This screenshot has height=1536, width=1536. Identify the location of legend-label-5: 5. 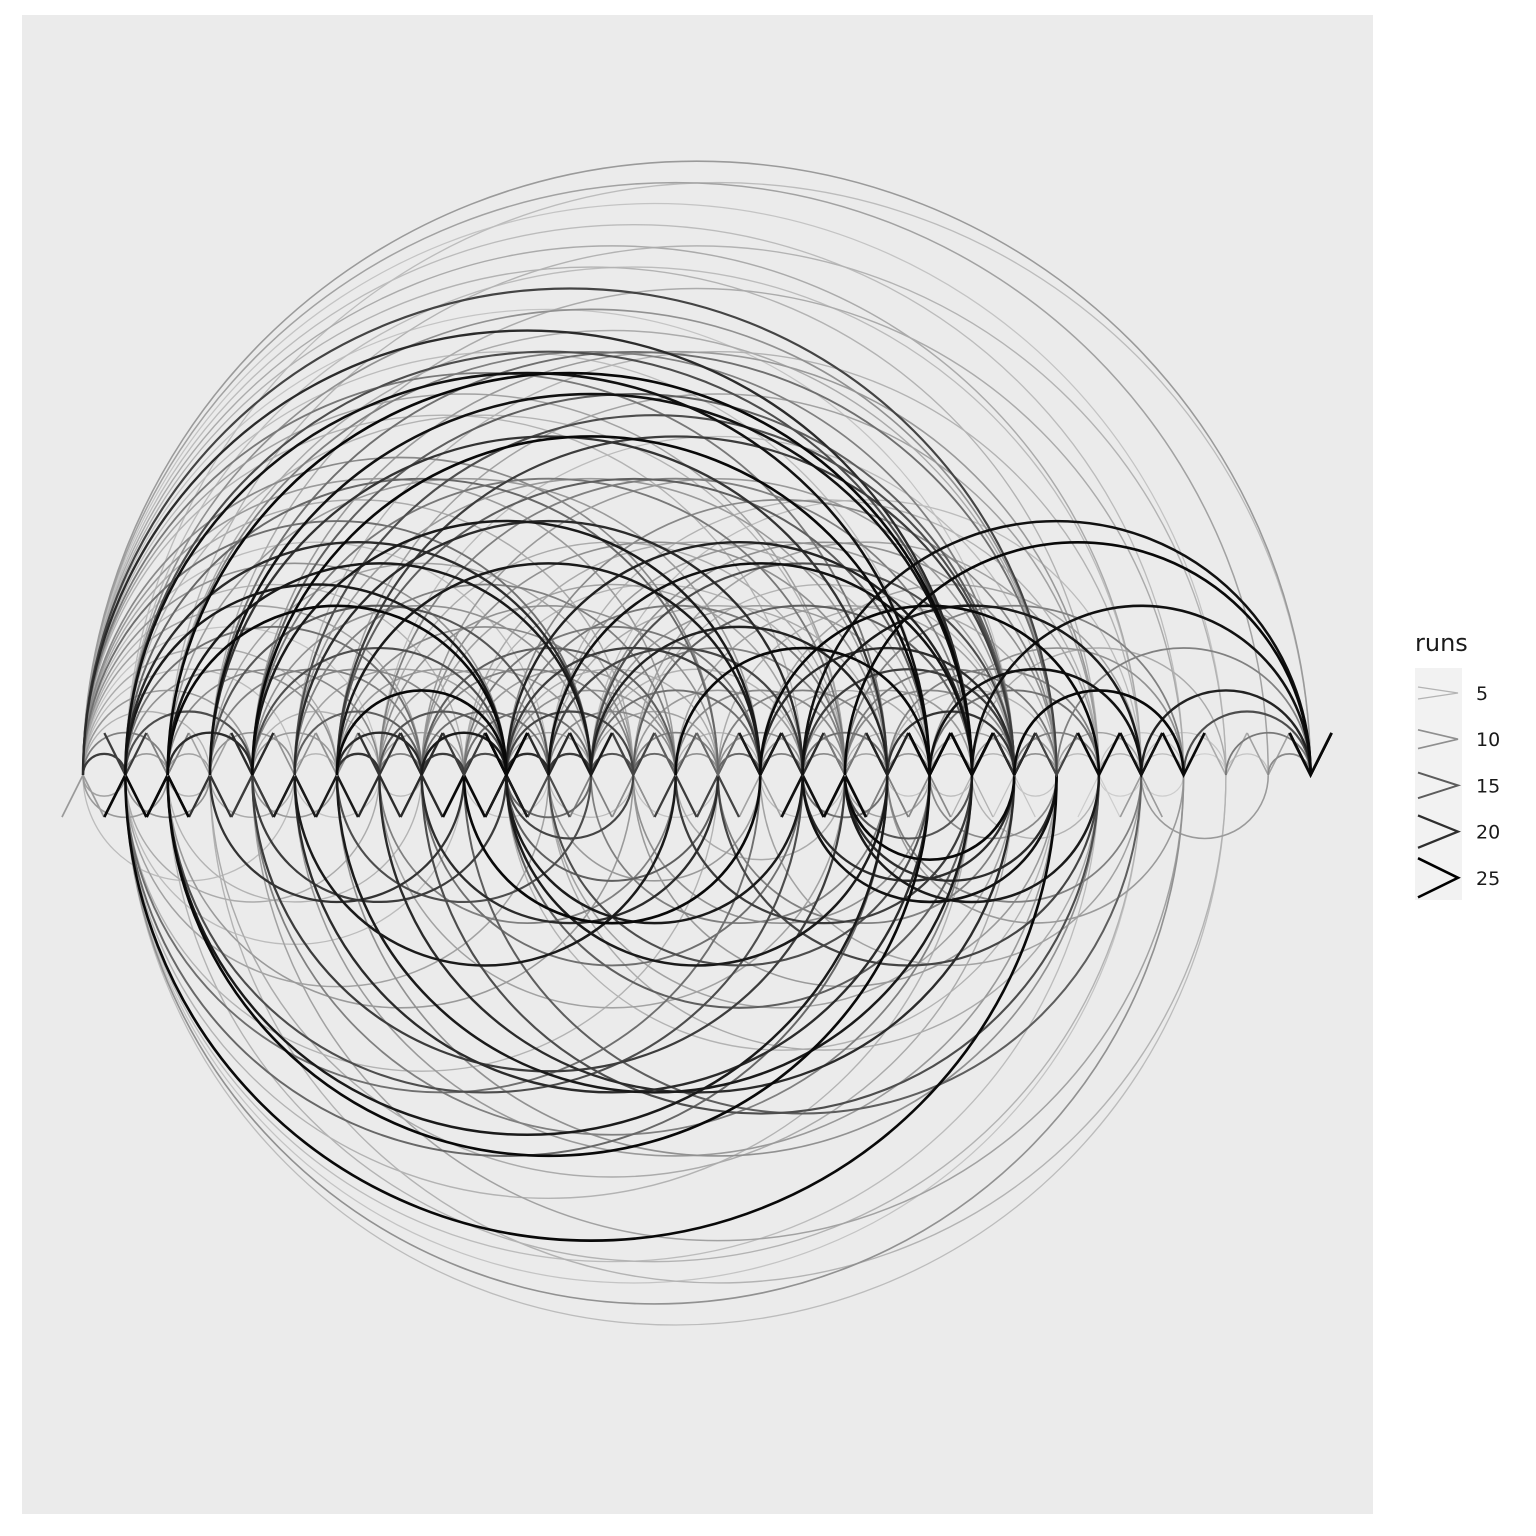
(1482, 694).